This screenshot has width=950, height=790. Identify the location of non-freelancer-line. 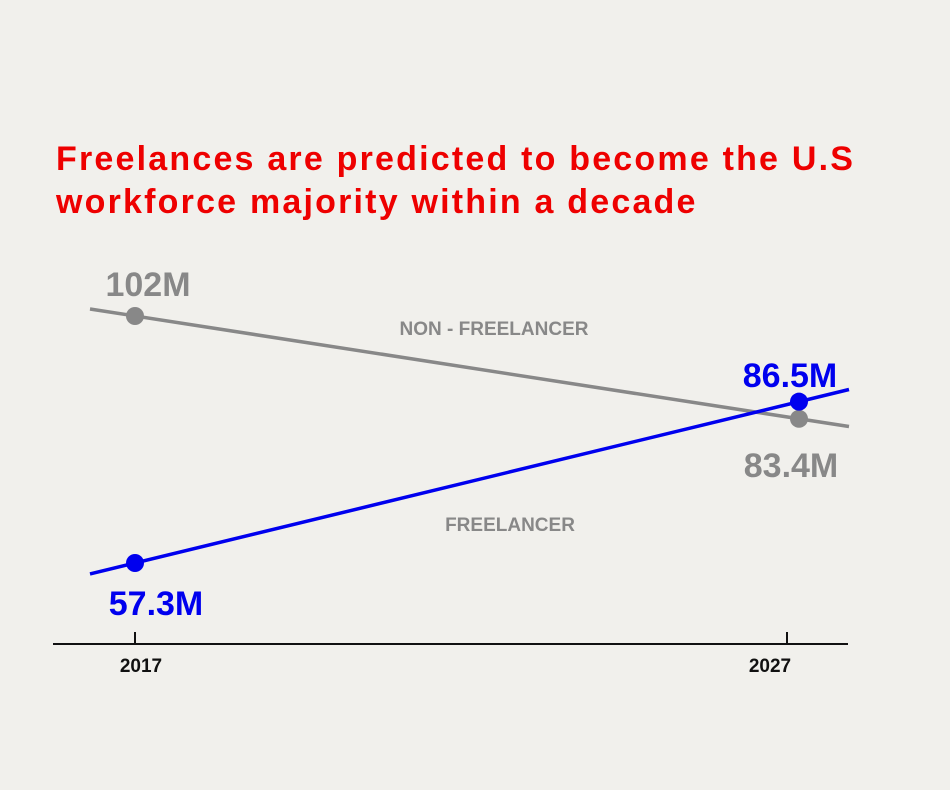
(469, 368).